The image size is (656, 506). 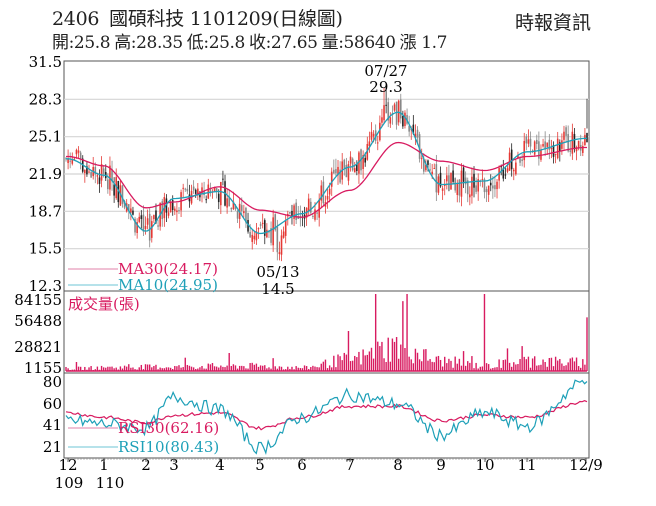 What do you see at coordinates (385, 71) in the screenshot?
I see `high-date-annotation: 07/27` at bounding box center [385, 71].